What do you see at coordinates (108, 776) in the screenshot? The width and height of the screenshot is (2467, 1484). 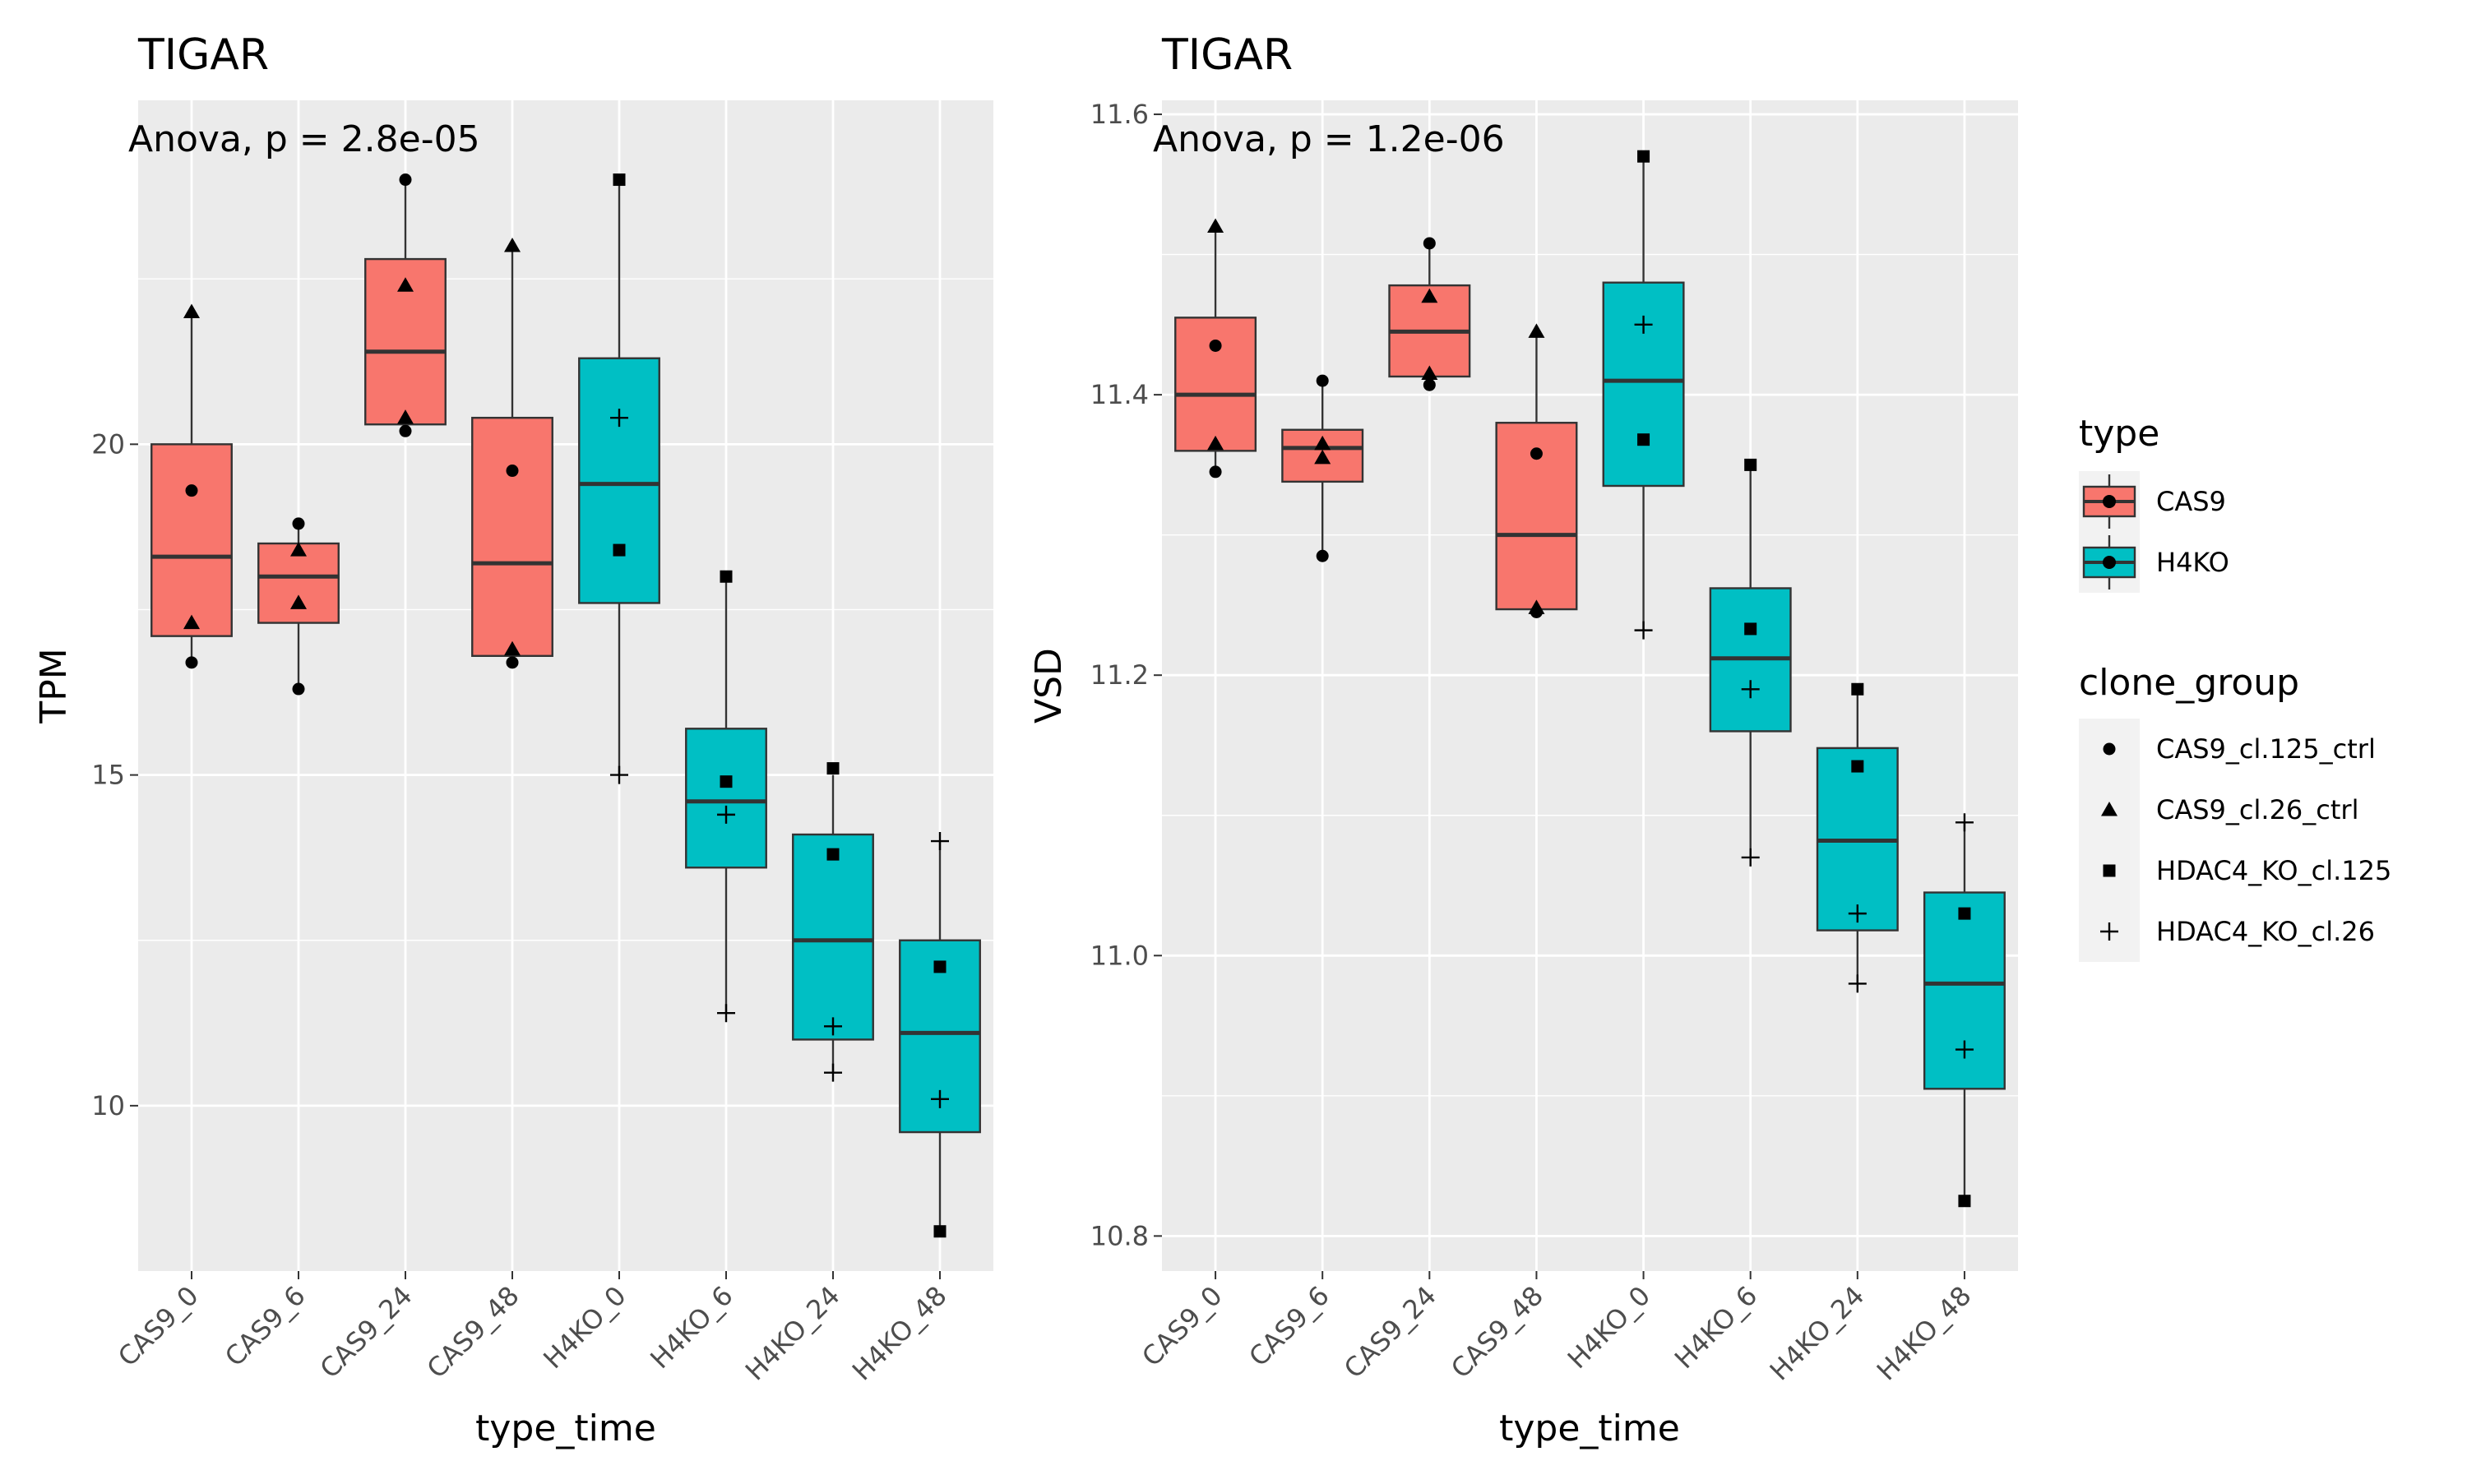 I see `y-tick-label: 15` at bounding box center [108, 776].